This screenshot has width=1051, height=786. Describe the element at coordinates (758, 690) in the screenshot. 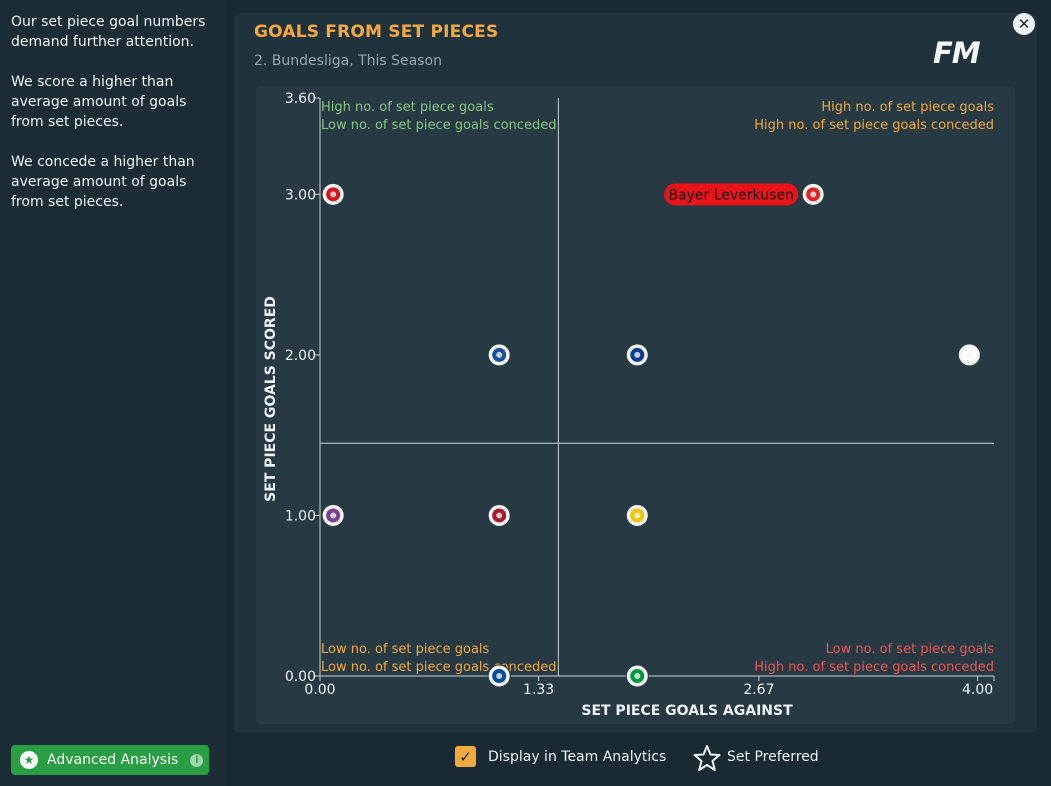

I see `x-tick-label: 2.67` at that location.